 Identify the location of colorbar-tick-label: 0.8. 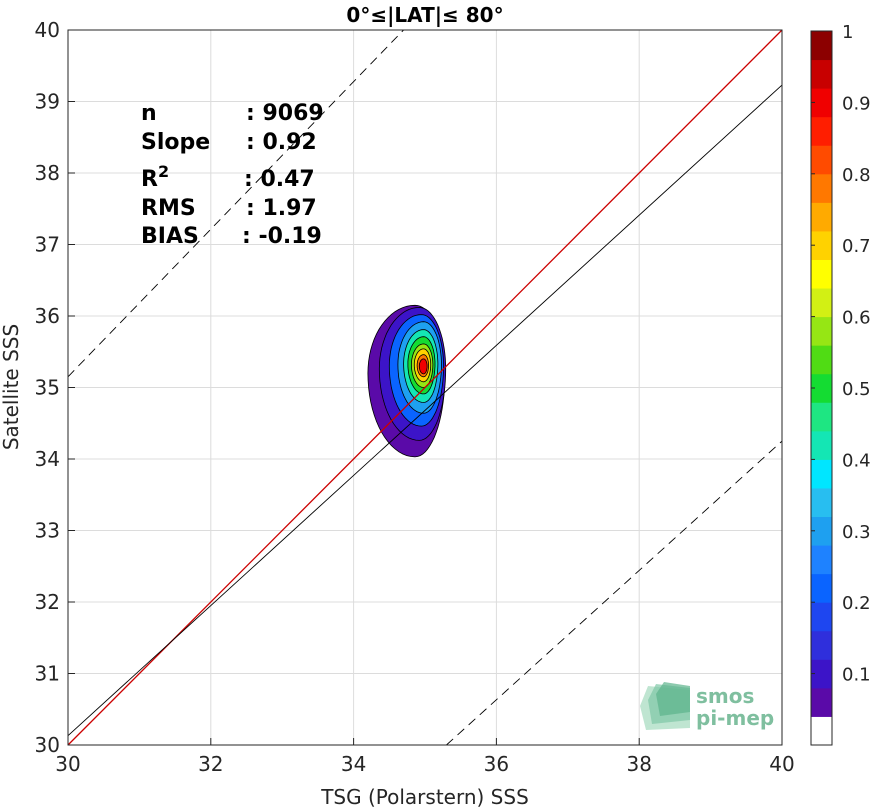
(856, 175).